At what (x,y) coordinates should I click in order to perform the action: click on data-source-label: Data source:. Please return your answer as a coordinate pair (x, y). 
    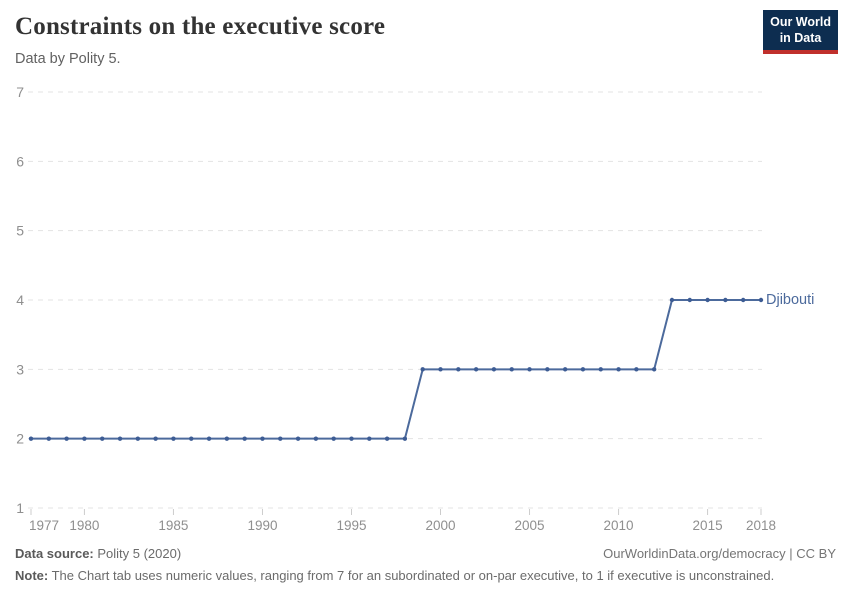
    Looking at the image, I should click on (54, 553).